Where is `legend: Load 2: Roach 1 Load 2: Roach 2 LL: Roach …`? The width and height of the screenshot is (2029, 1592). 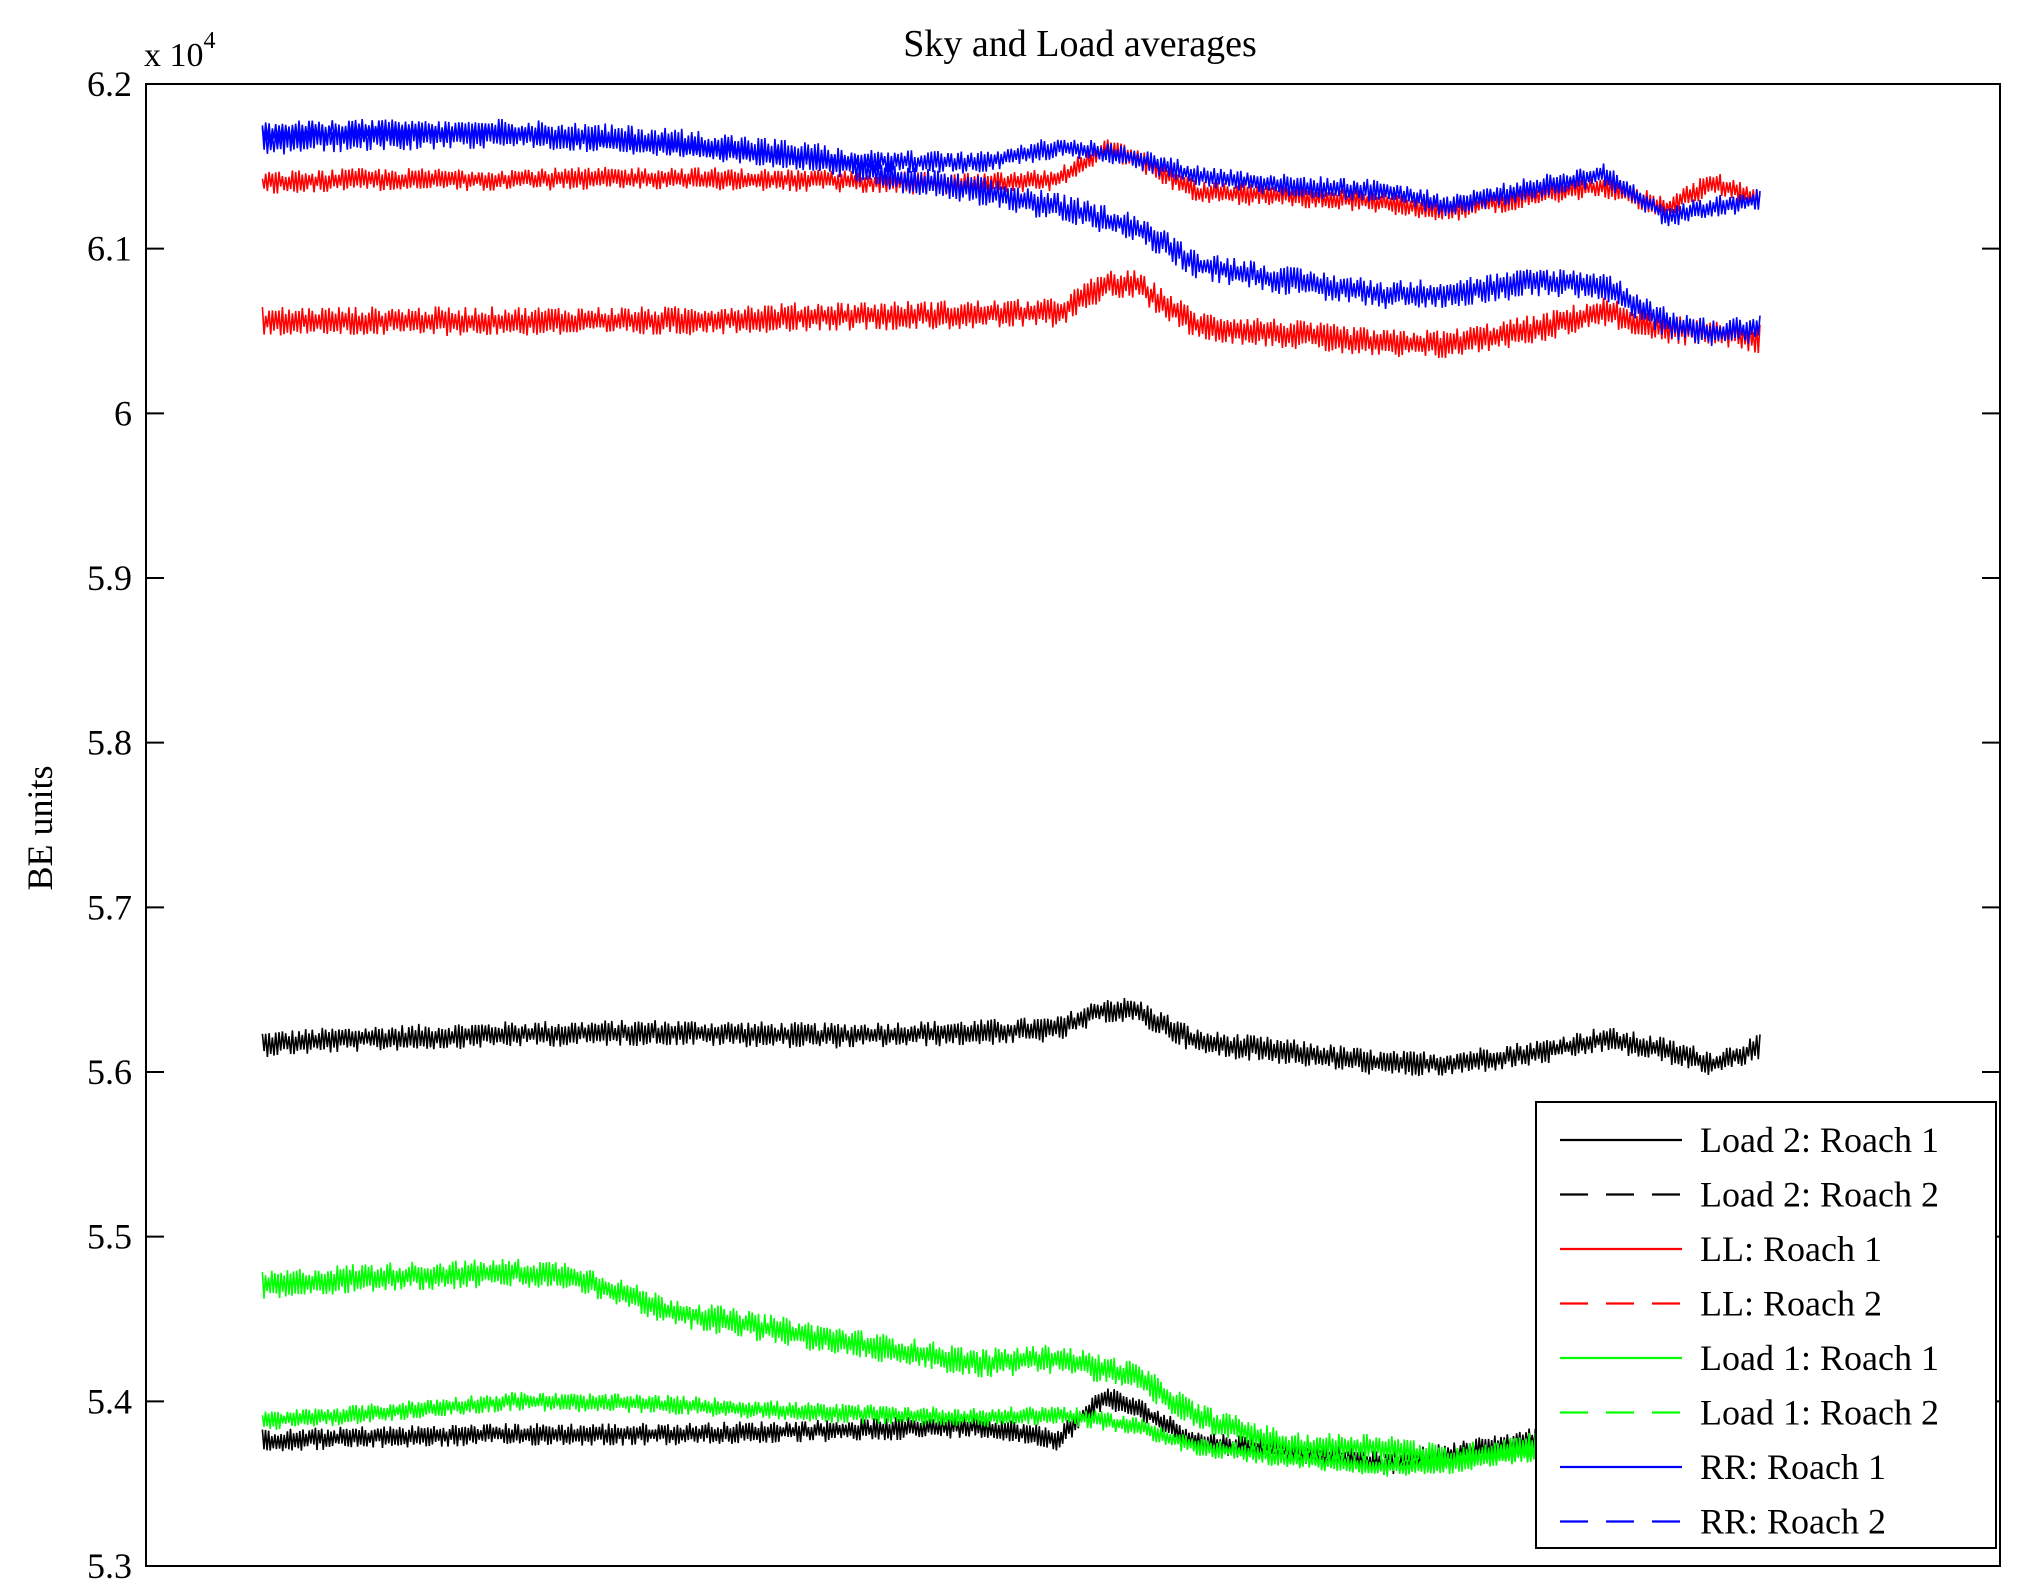 legend: Load 2: Roach 1 Load 2: Roach 2 LL: Roach … is located at coordinates (1766, 1325).